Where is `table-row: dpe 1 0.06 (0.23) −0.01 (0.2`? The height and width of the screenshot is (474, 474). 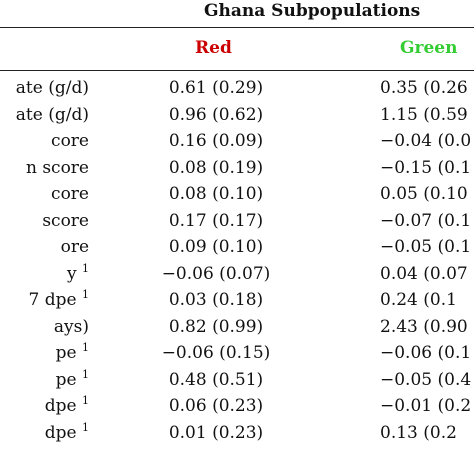 table-row: dpe 1 0.06 (0.23) −0.01 (0.2 is located at coordinates (237, 408).